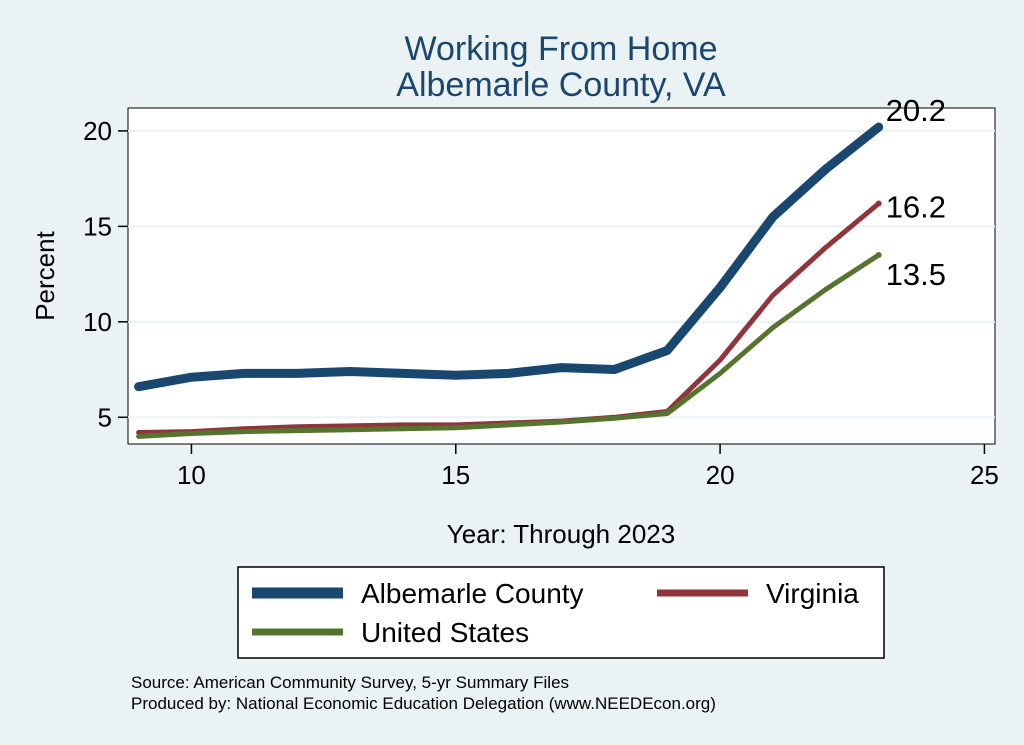 The width and height of the screenshot is (1024, 745). I want to click on y-tick-label-2: 15, so click(97, 226).